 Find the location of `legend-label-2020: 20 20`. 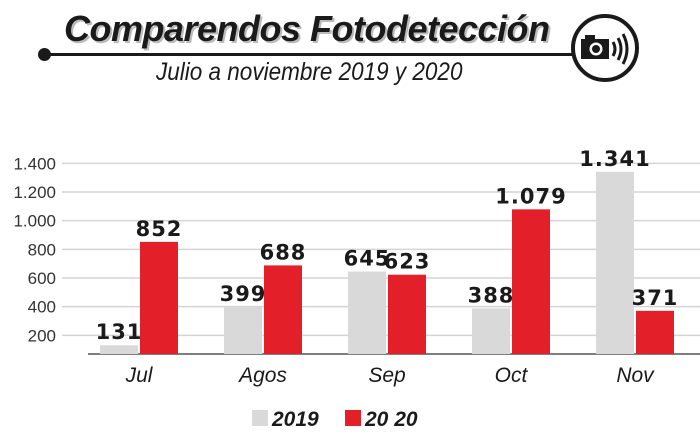

legend-label-2020: 20 20 is located at coordinates (391, 419).